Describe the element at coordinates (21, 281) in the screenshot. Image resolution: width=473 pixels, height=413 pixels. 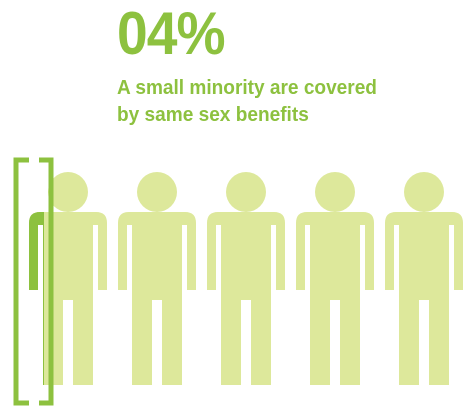
I see `left-bracket-icon` at that location.